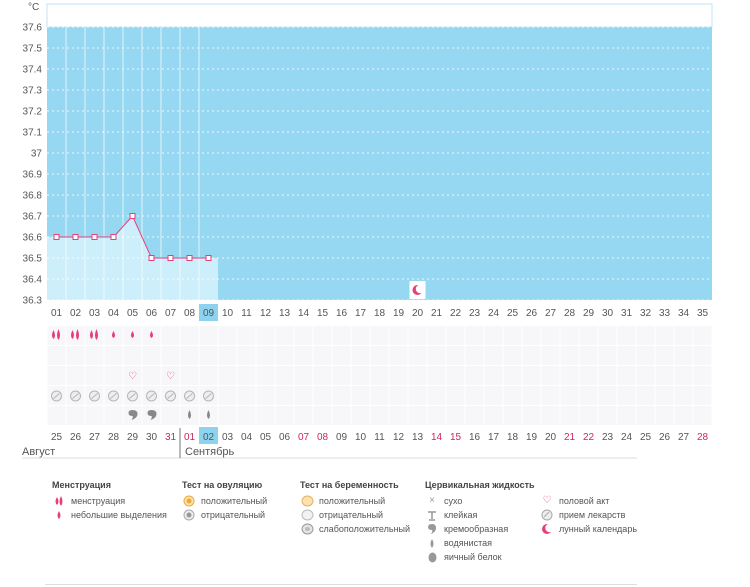  What do you see at coordinates (209, 437) in the screenshot?
I see `date-label: 02` at bounding box center [209, 437].